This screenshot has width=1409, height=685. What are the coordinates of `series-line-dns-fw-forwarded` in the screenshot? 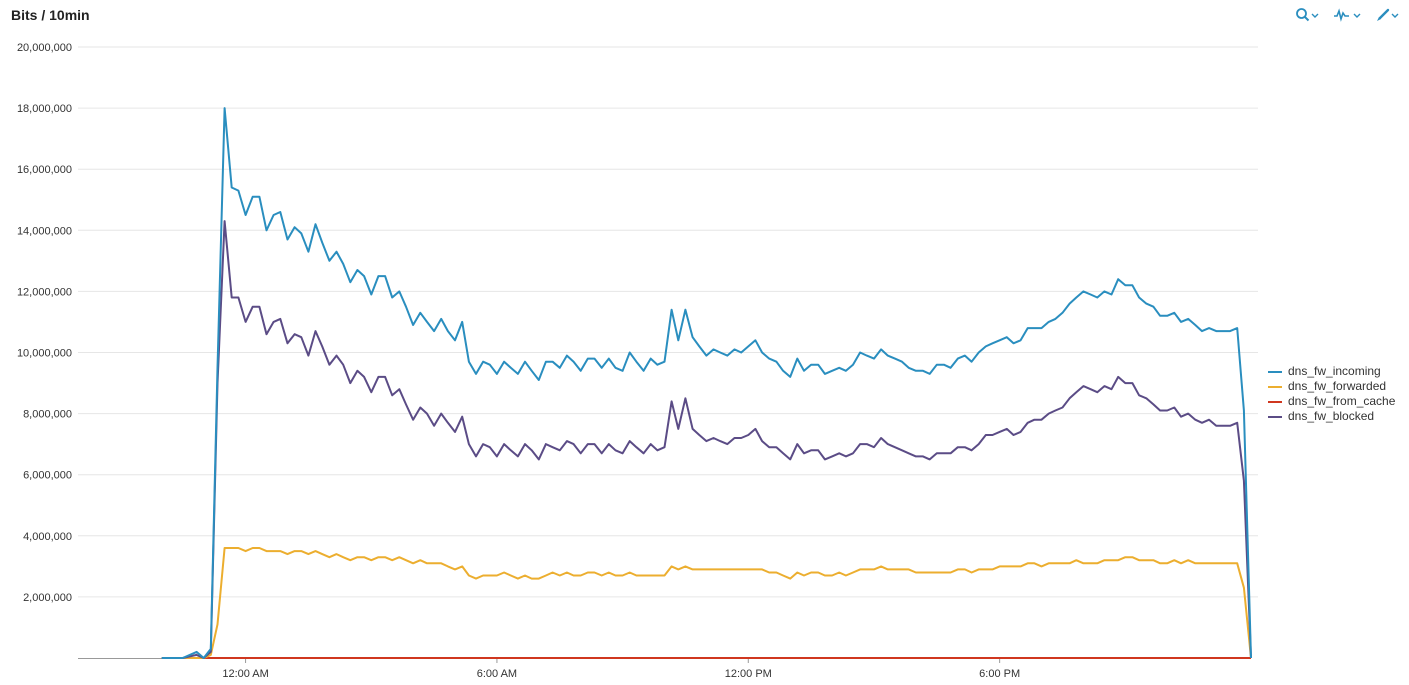 It's located at (706, 603).